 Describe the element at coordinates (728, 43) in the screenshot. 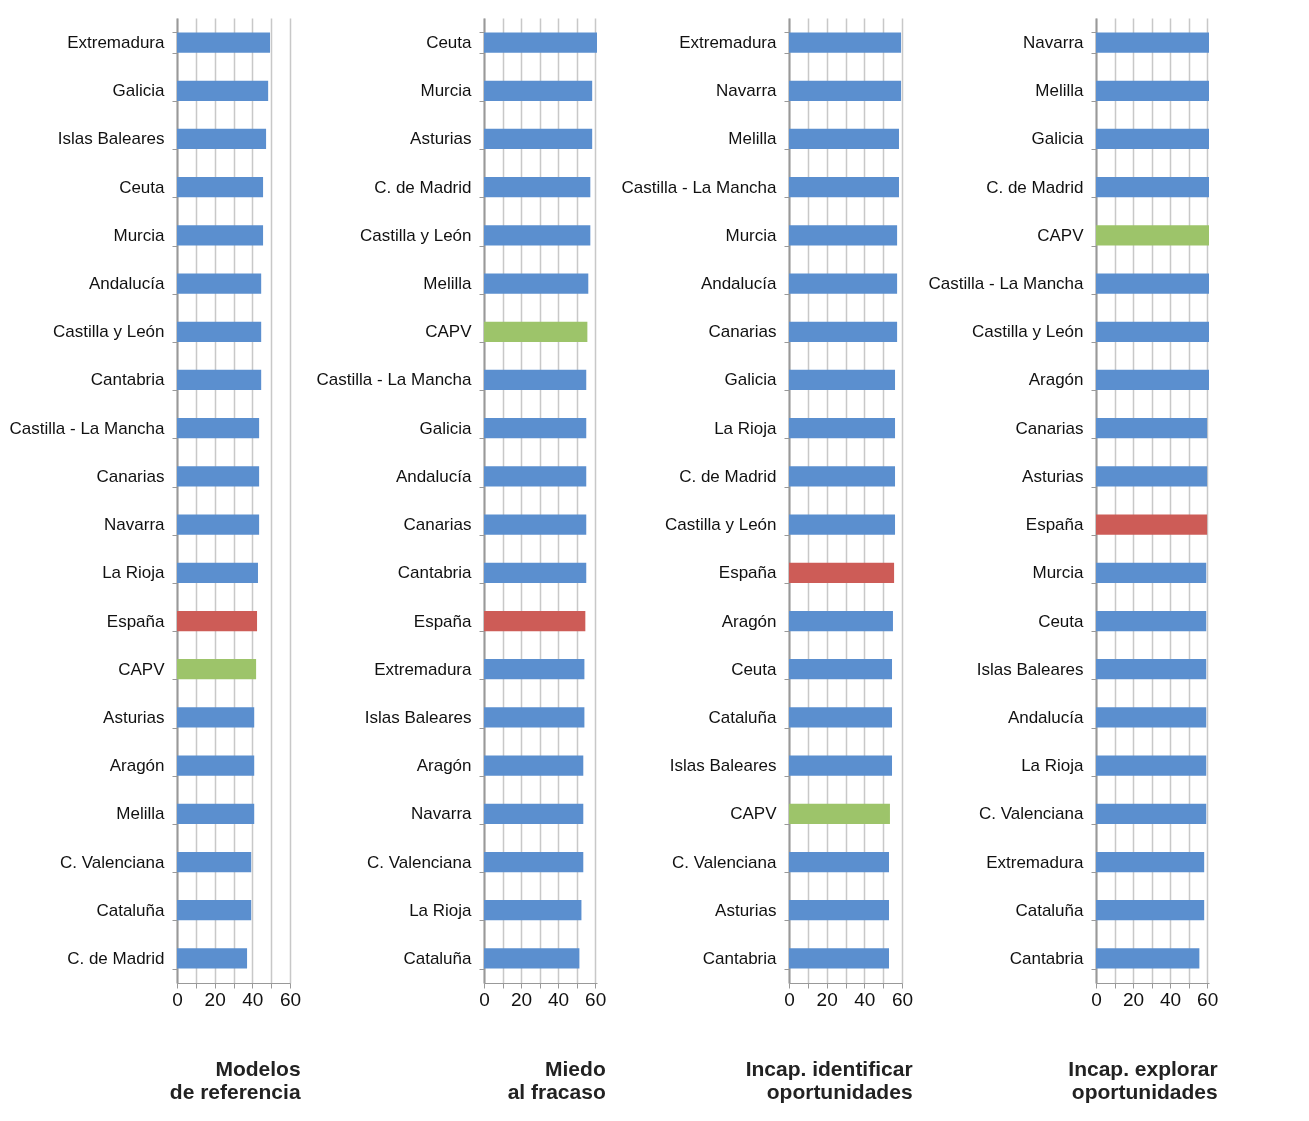

I see `y-tick-label: Extremadura` at that location.